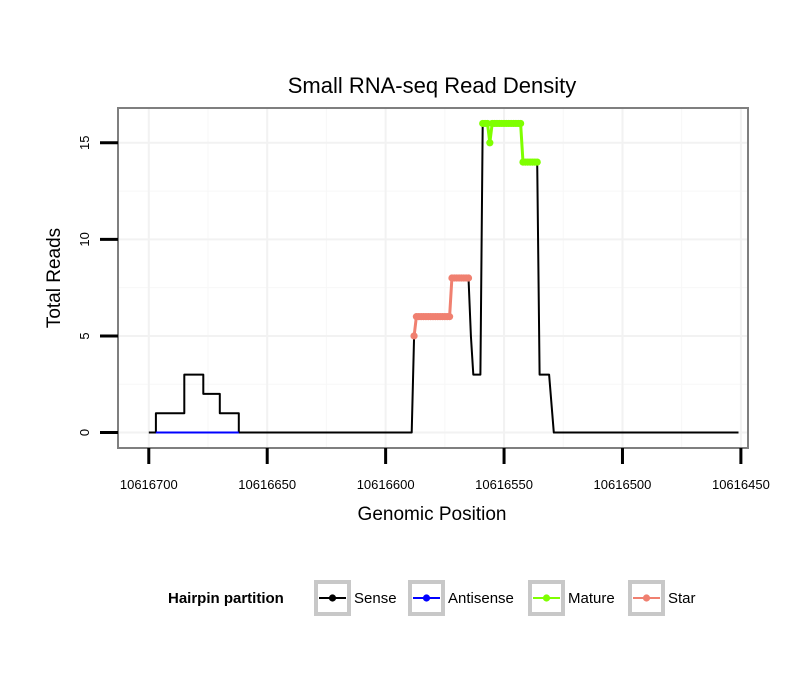 This screenshot has height=690, width=810. What do you see at coordinates (662, 598) in the screenshot?
I see `legend-item-star: Star` at bounding box center [662, 598].